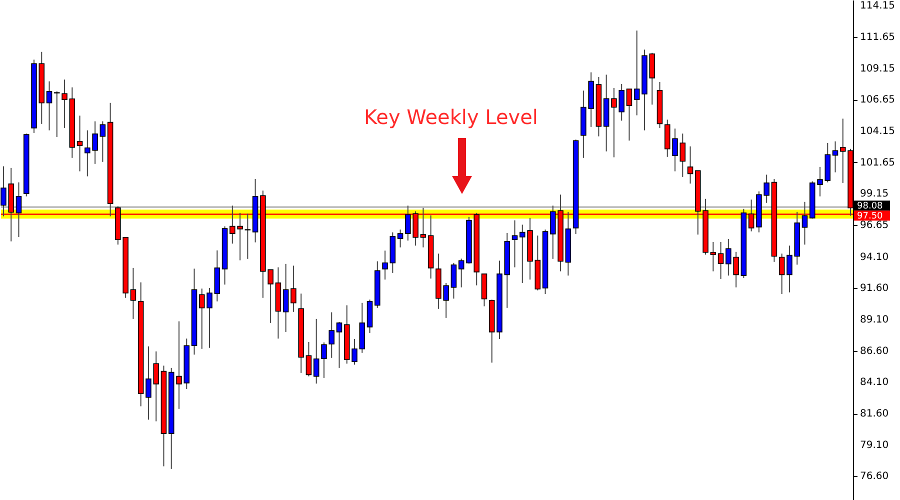  What do you see at coordinates (874, 257) in the screenshot?
I see `y-tick-label: 94.10` at bounding box center [874, 257].